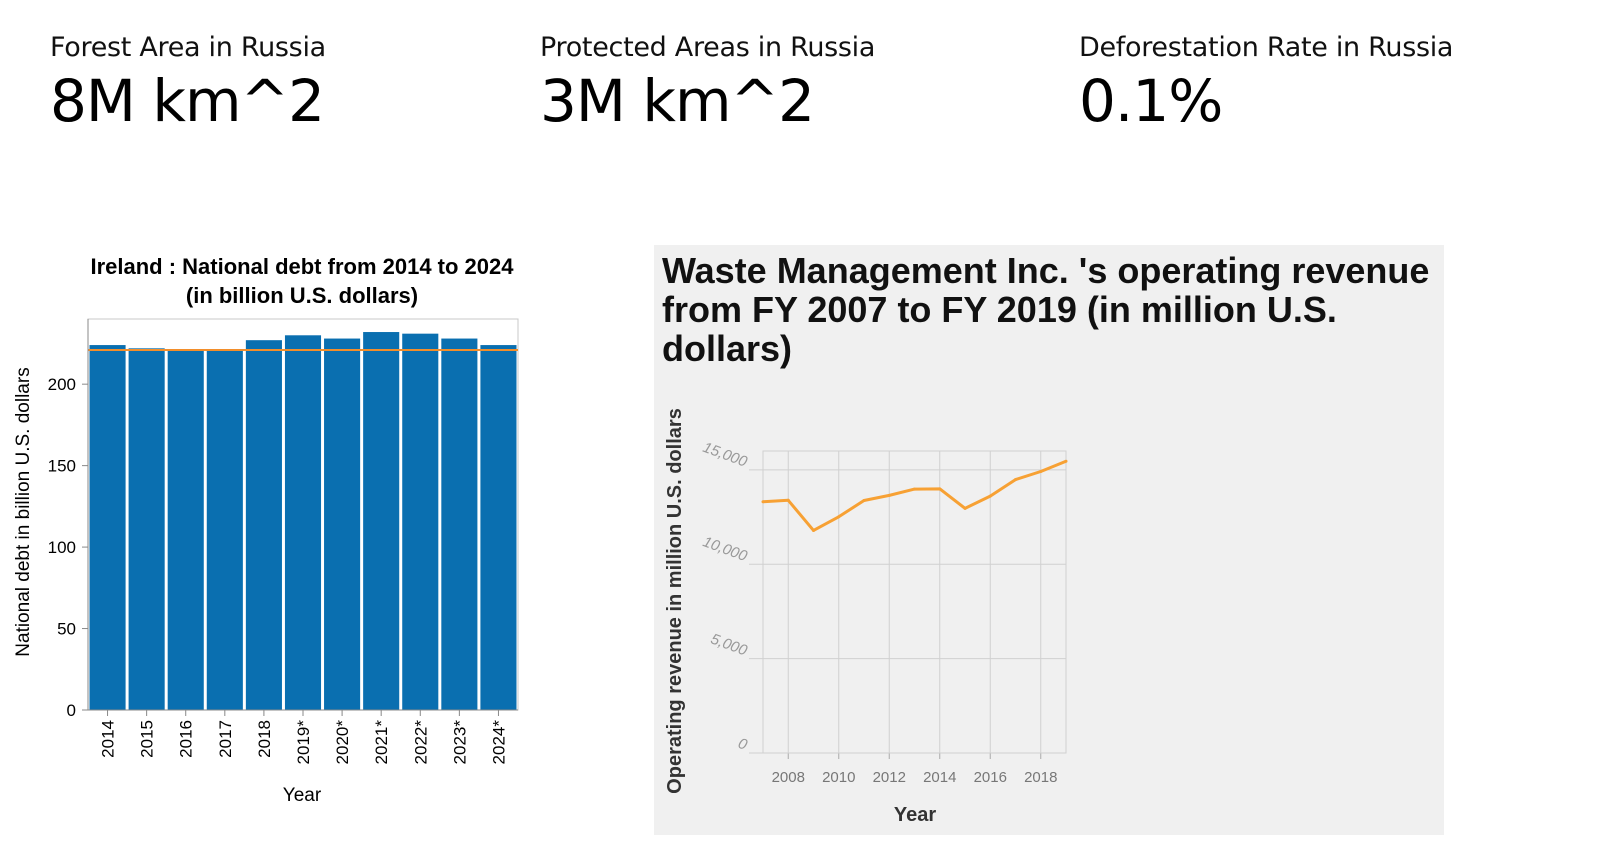 The width and height of the screenshot is (1600, 850). What do you see at coordinates (302, 295) in the screenshot?
I see `chart-title-line-2: (in billion U.S. dollars)` at bounding box center [302, 295].